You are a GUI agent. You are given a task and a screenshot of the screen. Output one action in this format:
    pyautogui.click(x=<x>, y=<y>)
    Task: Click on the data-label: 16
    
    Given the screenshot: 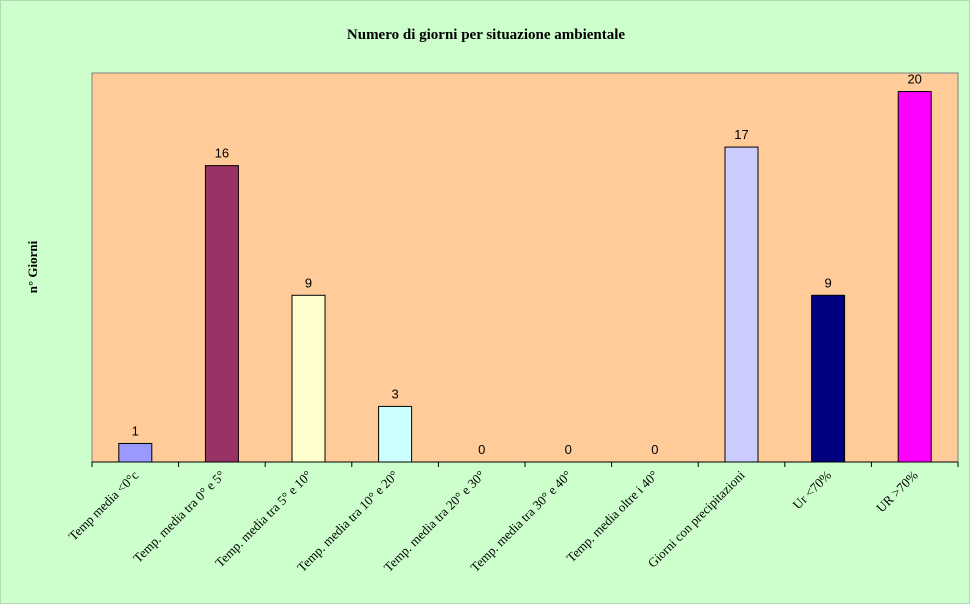 What is the action you would take?
    pyautogui.click(x=222, y=153)
    